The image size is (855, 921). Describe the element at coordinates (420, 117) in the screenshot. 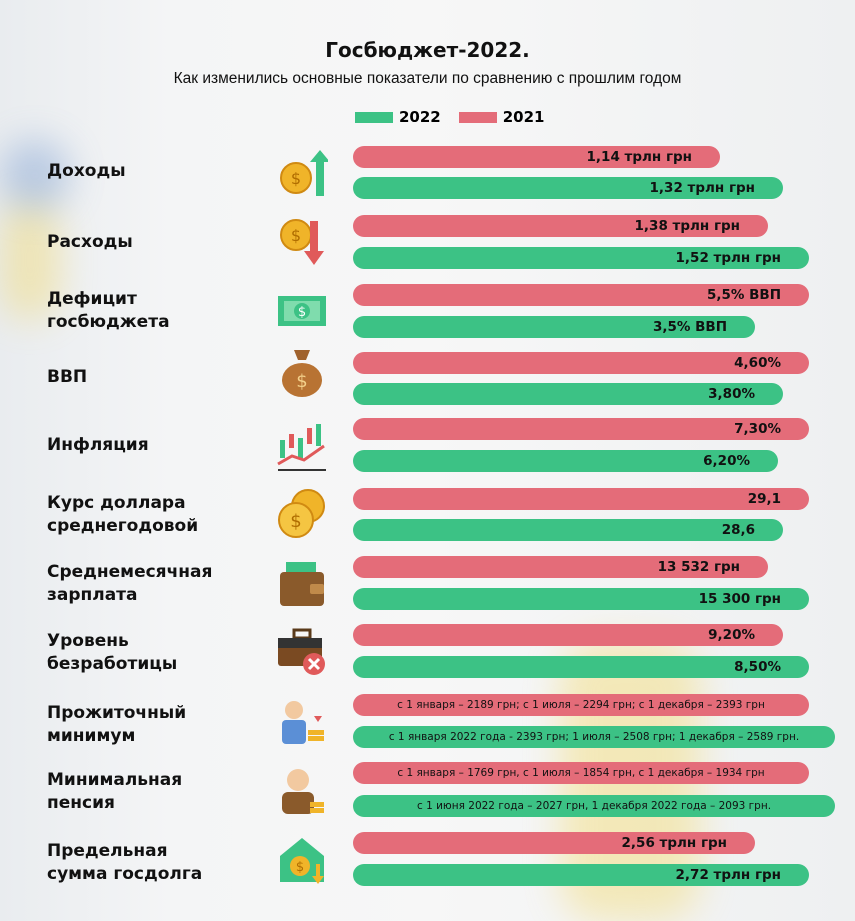

I see `legend-label: 2022` at that location.